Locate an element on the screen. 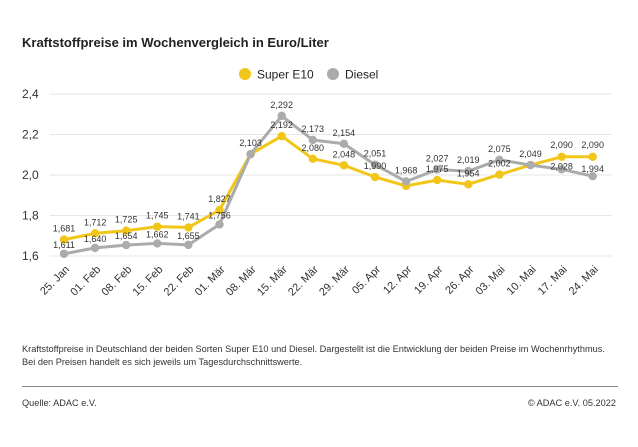  legend-label: Diesel is located at coordinates (361, 75).